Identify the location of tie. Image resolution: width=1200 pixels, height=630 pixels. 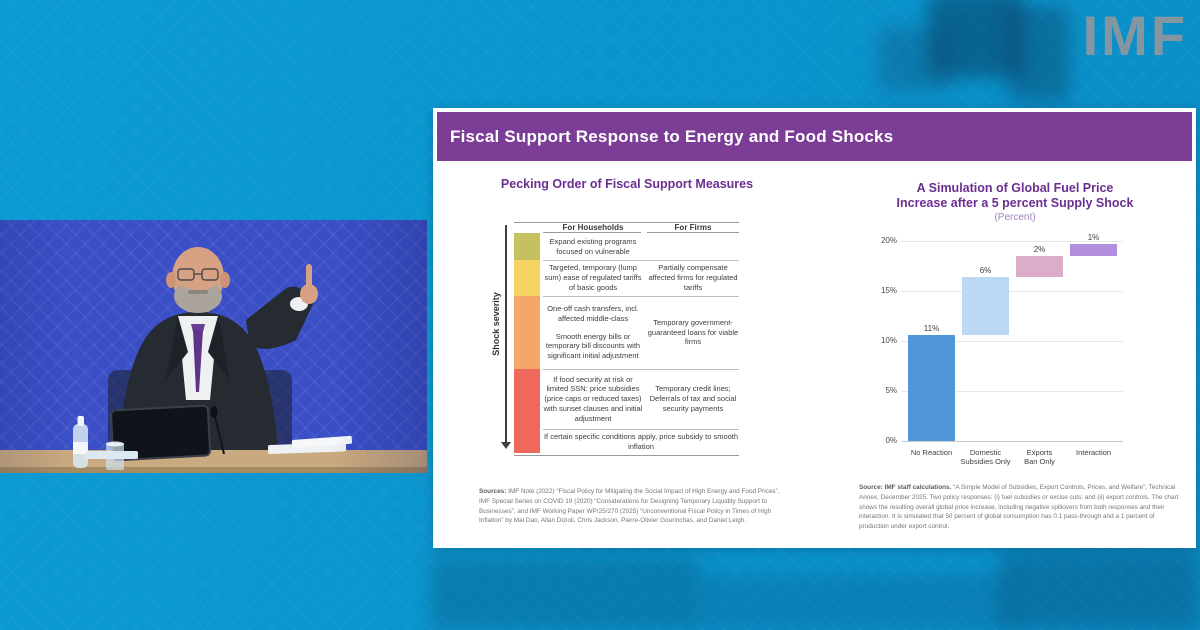
(198, 361).